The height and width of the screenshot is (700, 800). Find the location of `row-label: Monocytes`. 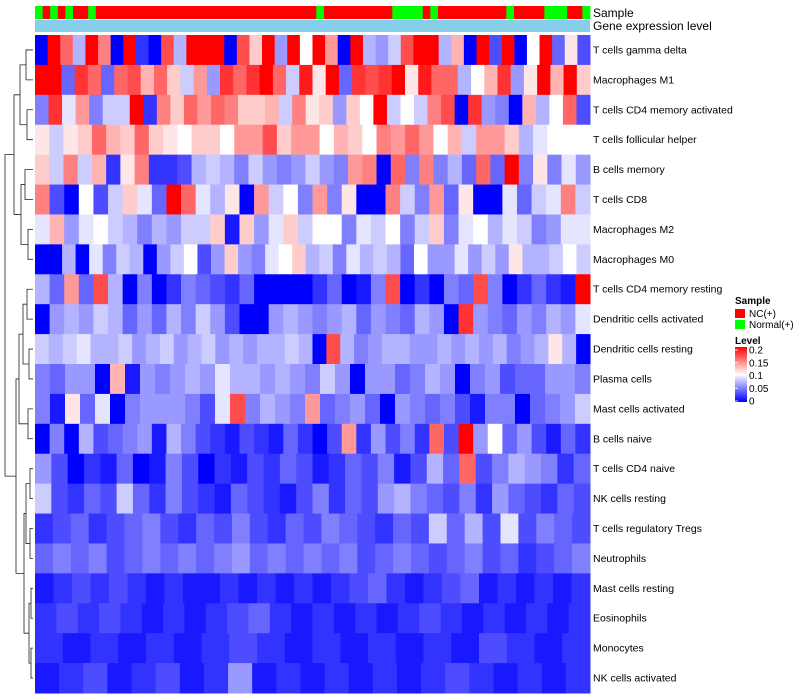

row-label: Monocytes is located at coordinates (618, 649).